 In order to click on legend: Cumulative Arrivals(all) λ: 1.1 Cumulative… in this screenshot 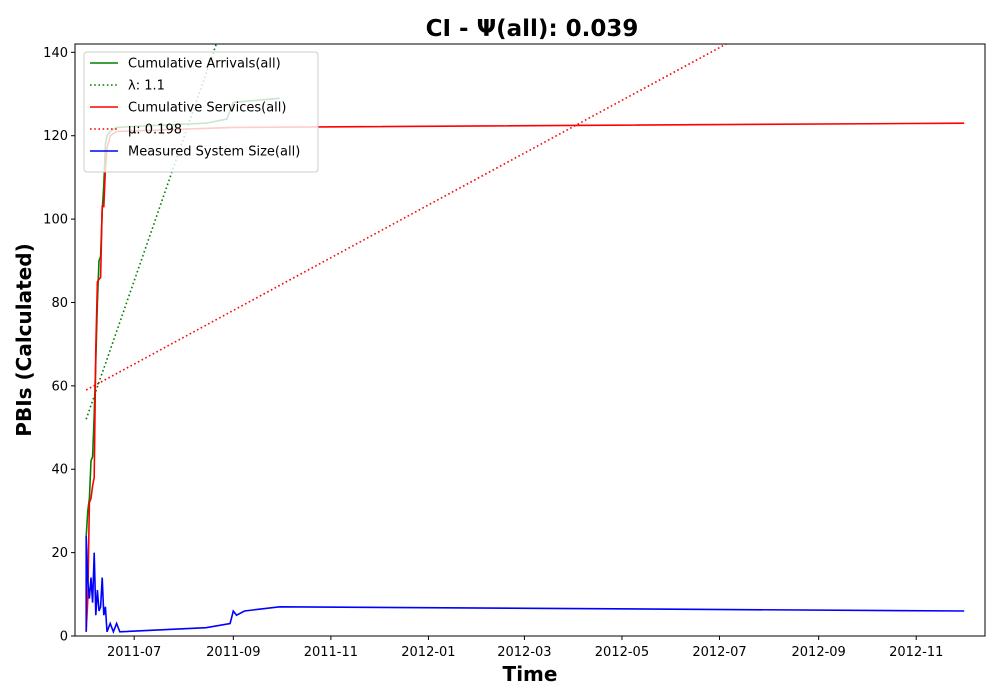, I will do `click(201, 112)`.